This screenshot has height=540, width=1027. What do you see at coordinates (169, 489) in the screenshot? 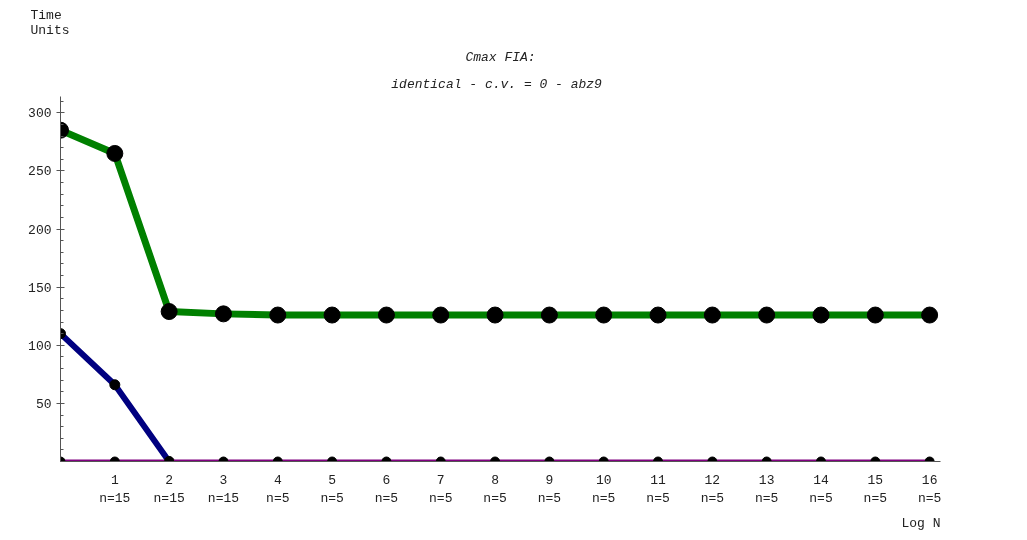
I see `x-tick-label: 2 n=15` at bounding box center [169, 489].